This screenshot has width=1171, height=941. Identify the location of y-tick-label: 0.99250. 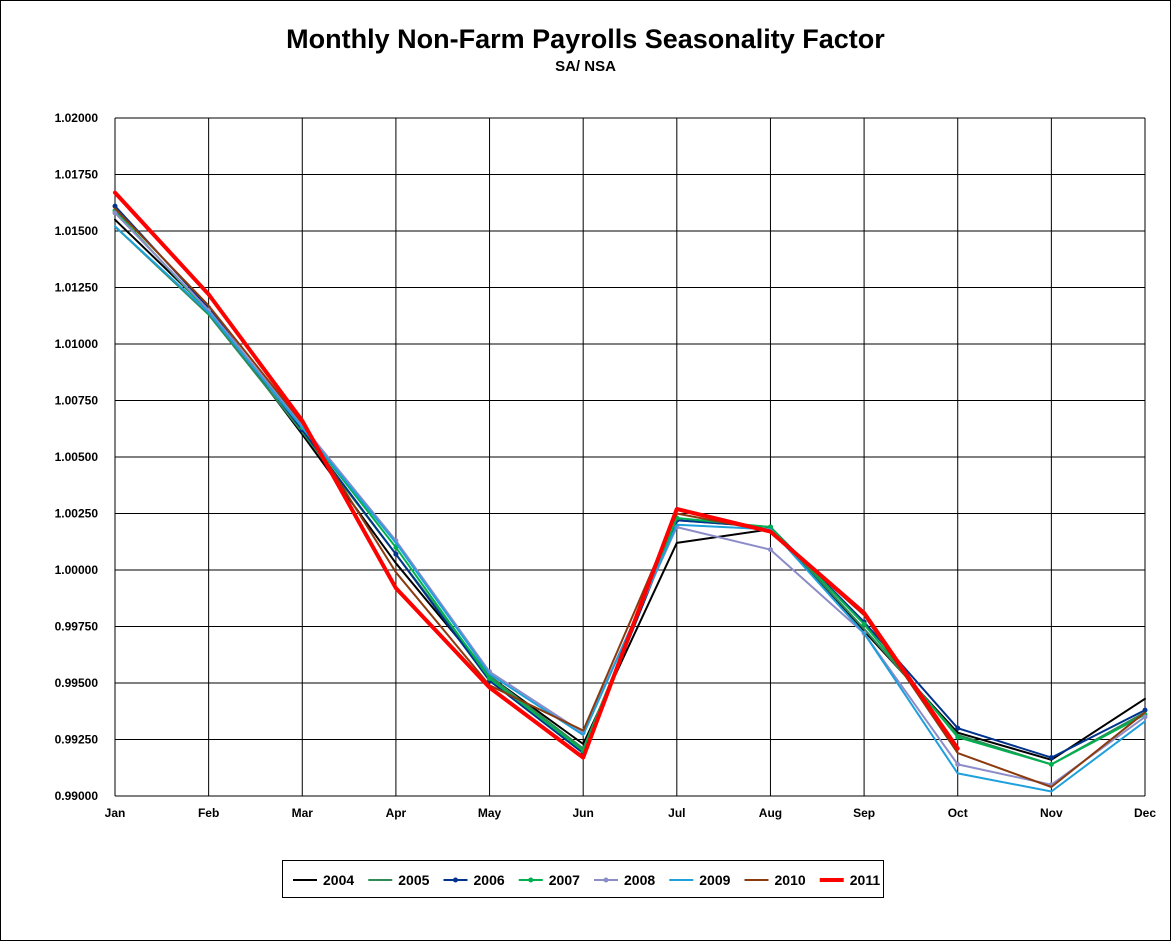
(77, 740).